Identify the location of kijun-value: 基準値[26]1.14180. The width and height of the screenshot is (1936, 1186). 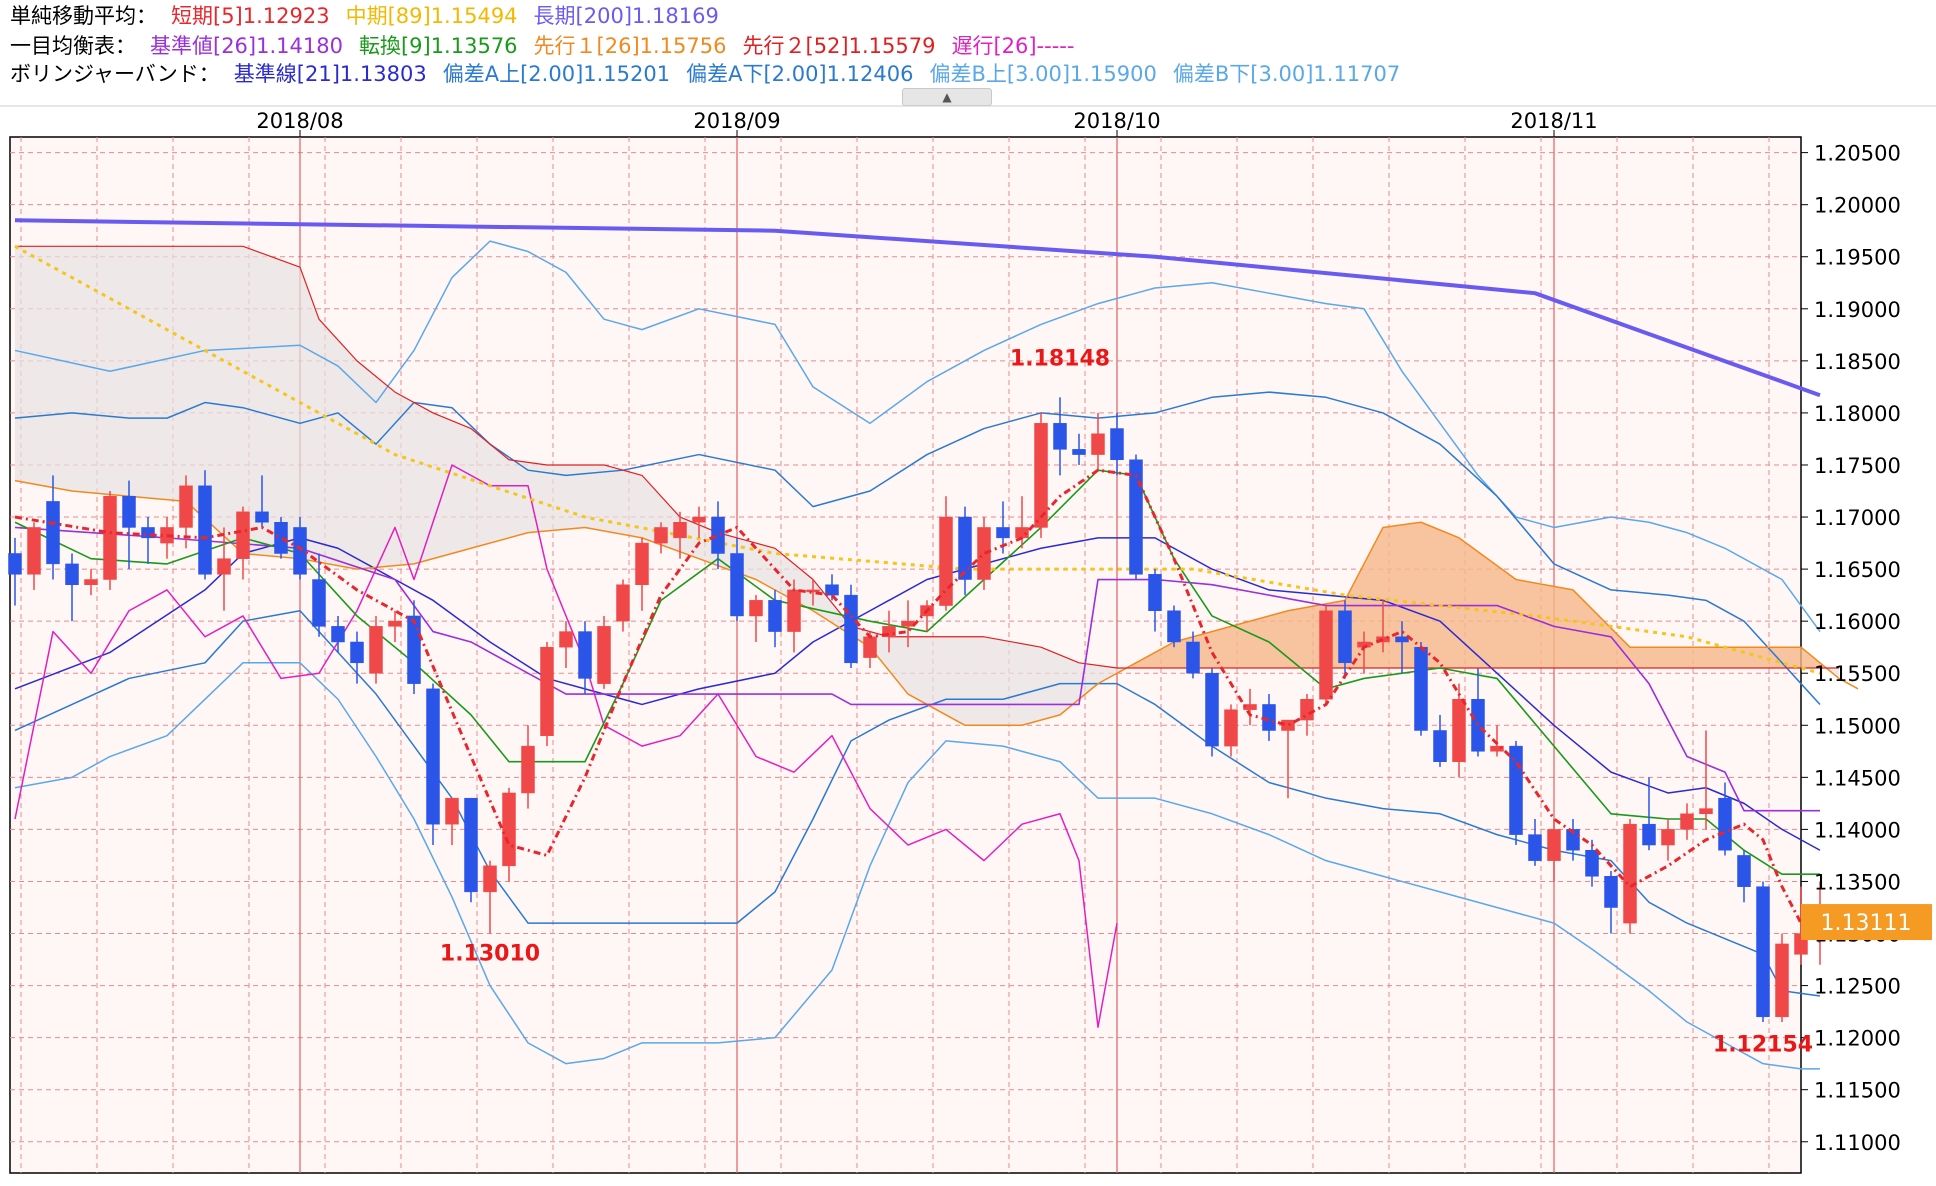
(246, 46).